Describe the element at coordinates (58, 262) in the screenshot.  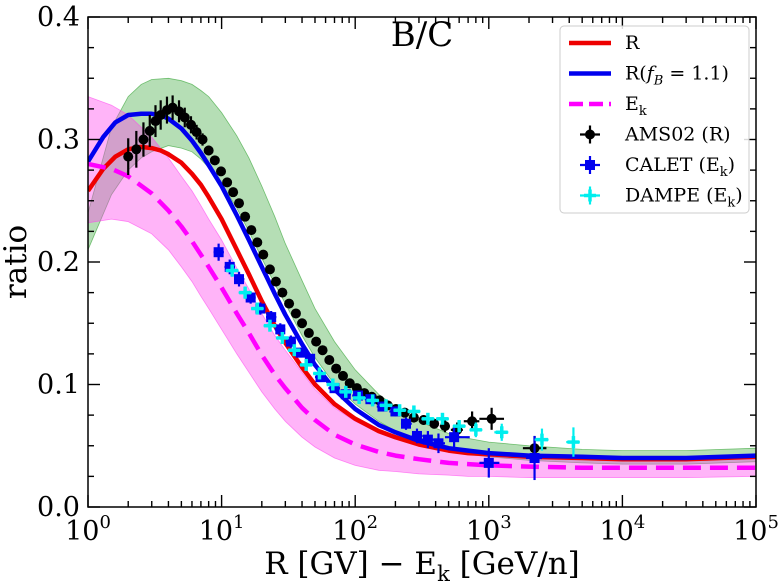
I see `y-tick-label: 0.2` at that location.